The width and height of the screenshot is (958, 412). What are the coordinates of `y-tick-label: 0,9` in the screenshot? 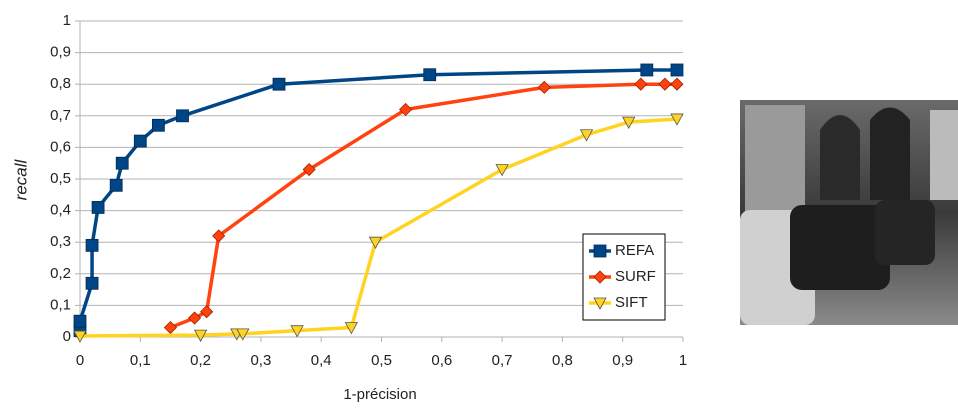 It's located at (60, 52).